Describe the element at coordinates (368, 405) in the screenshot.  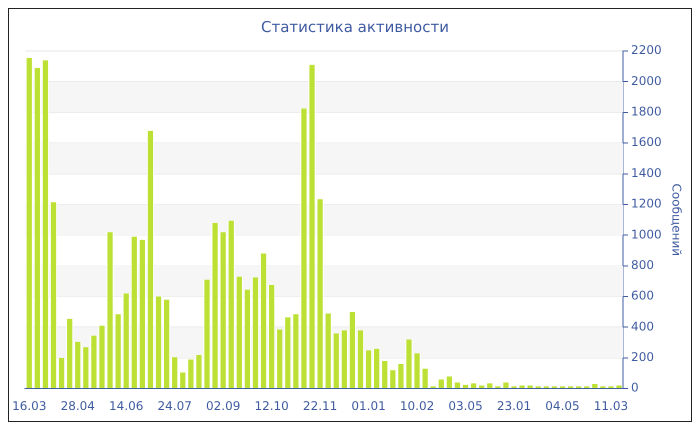
I see `x-tick-label: 01.01` at that location.